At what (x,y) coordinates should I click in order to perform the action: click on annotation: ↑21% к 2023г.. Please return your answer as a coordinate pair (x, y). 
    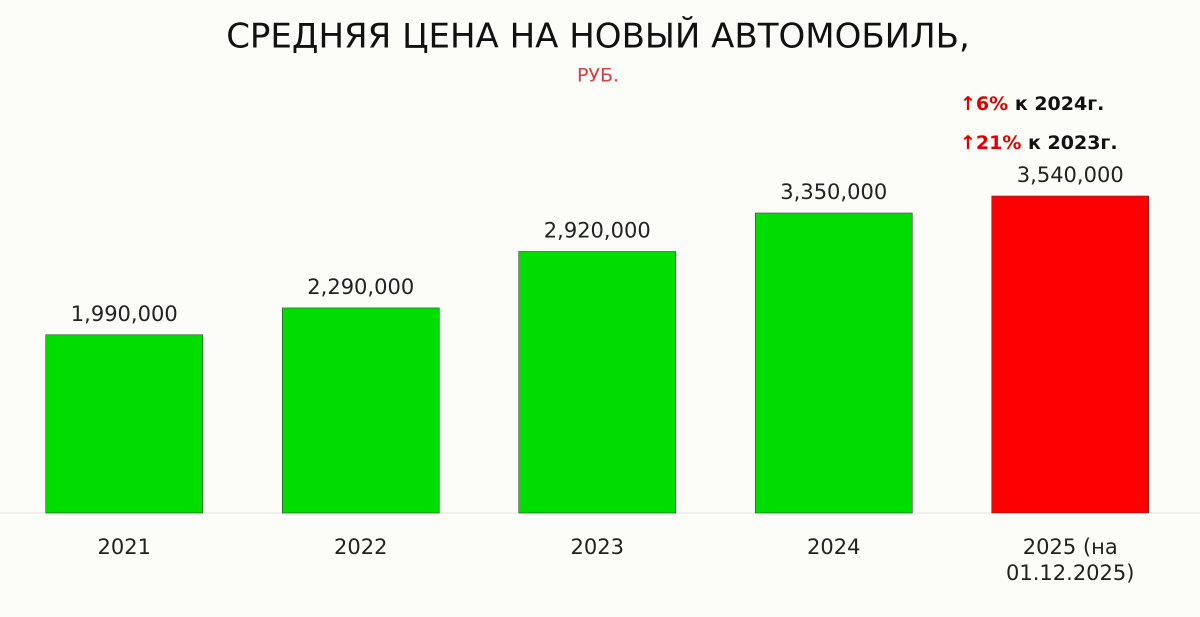
    Looking at the image, I should click on (1039, 143).